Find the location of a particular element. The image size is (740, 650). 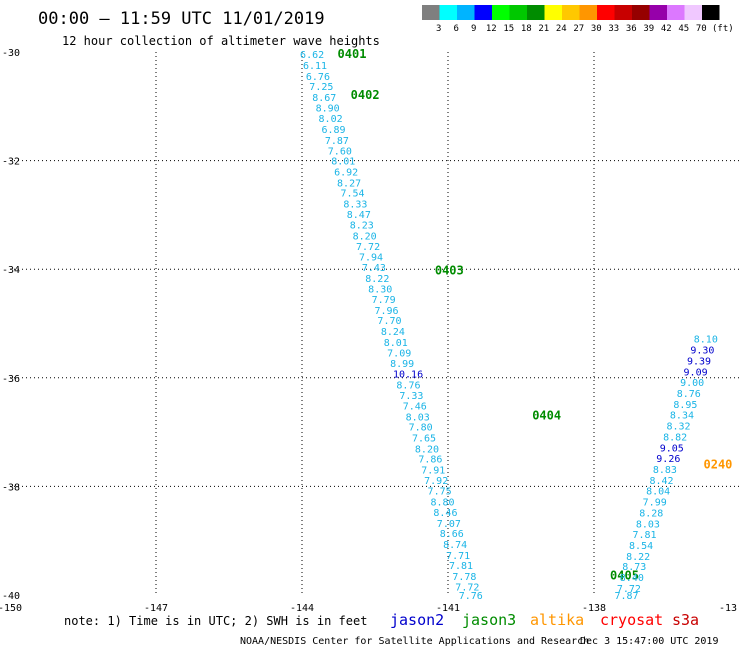

wave-height-point: 7.25 is located at coordinates (321, 87).